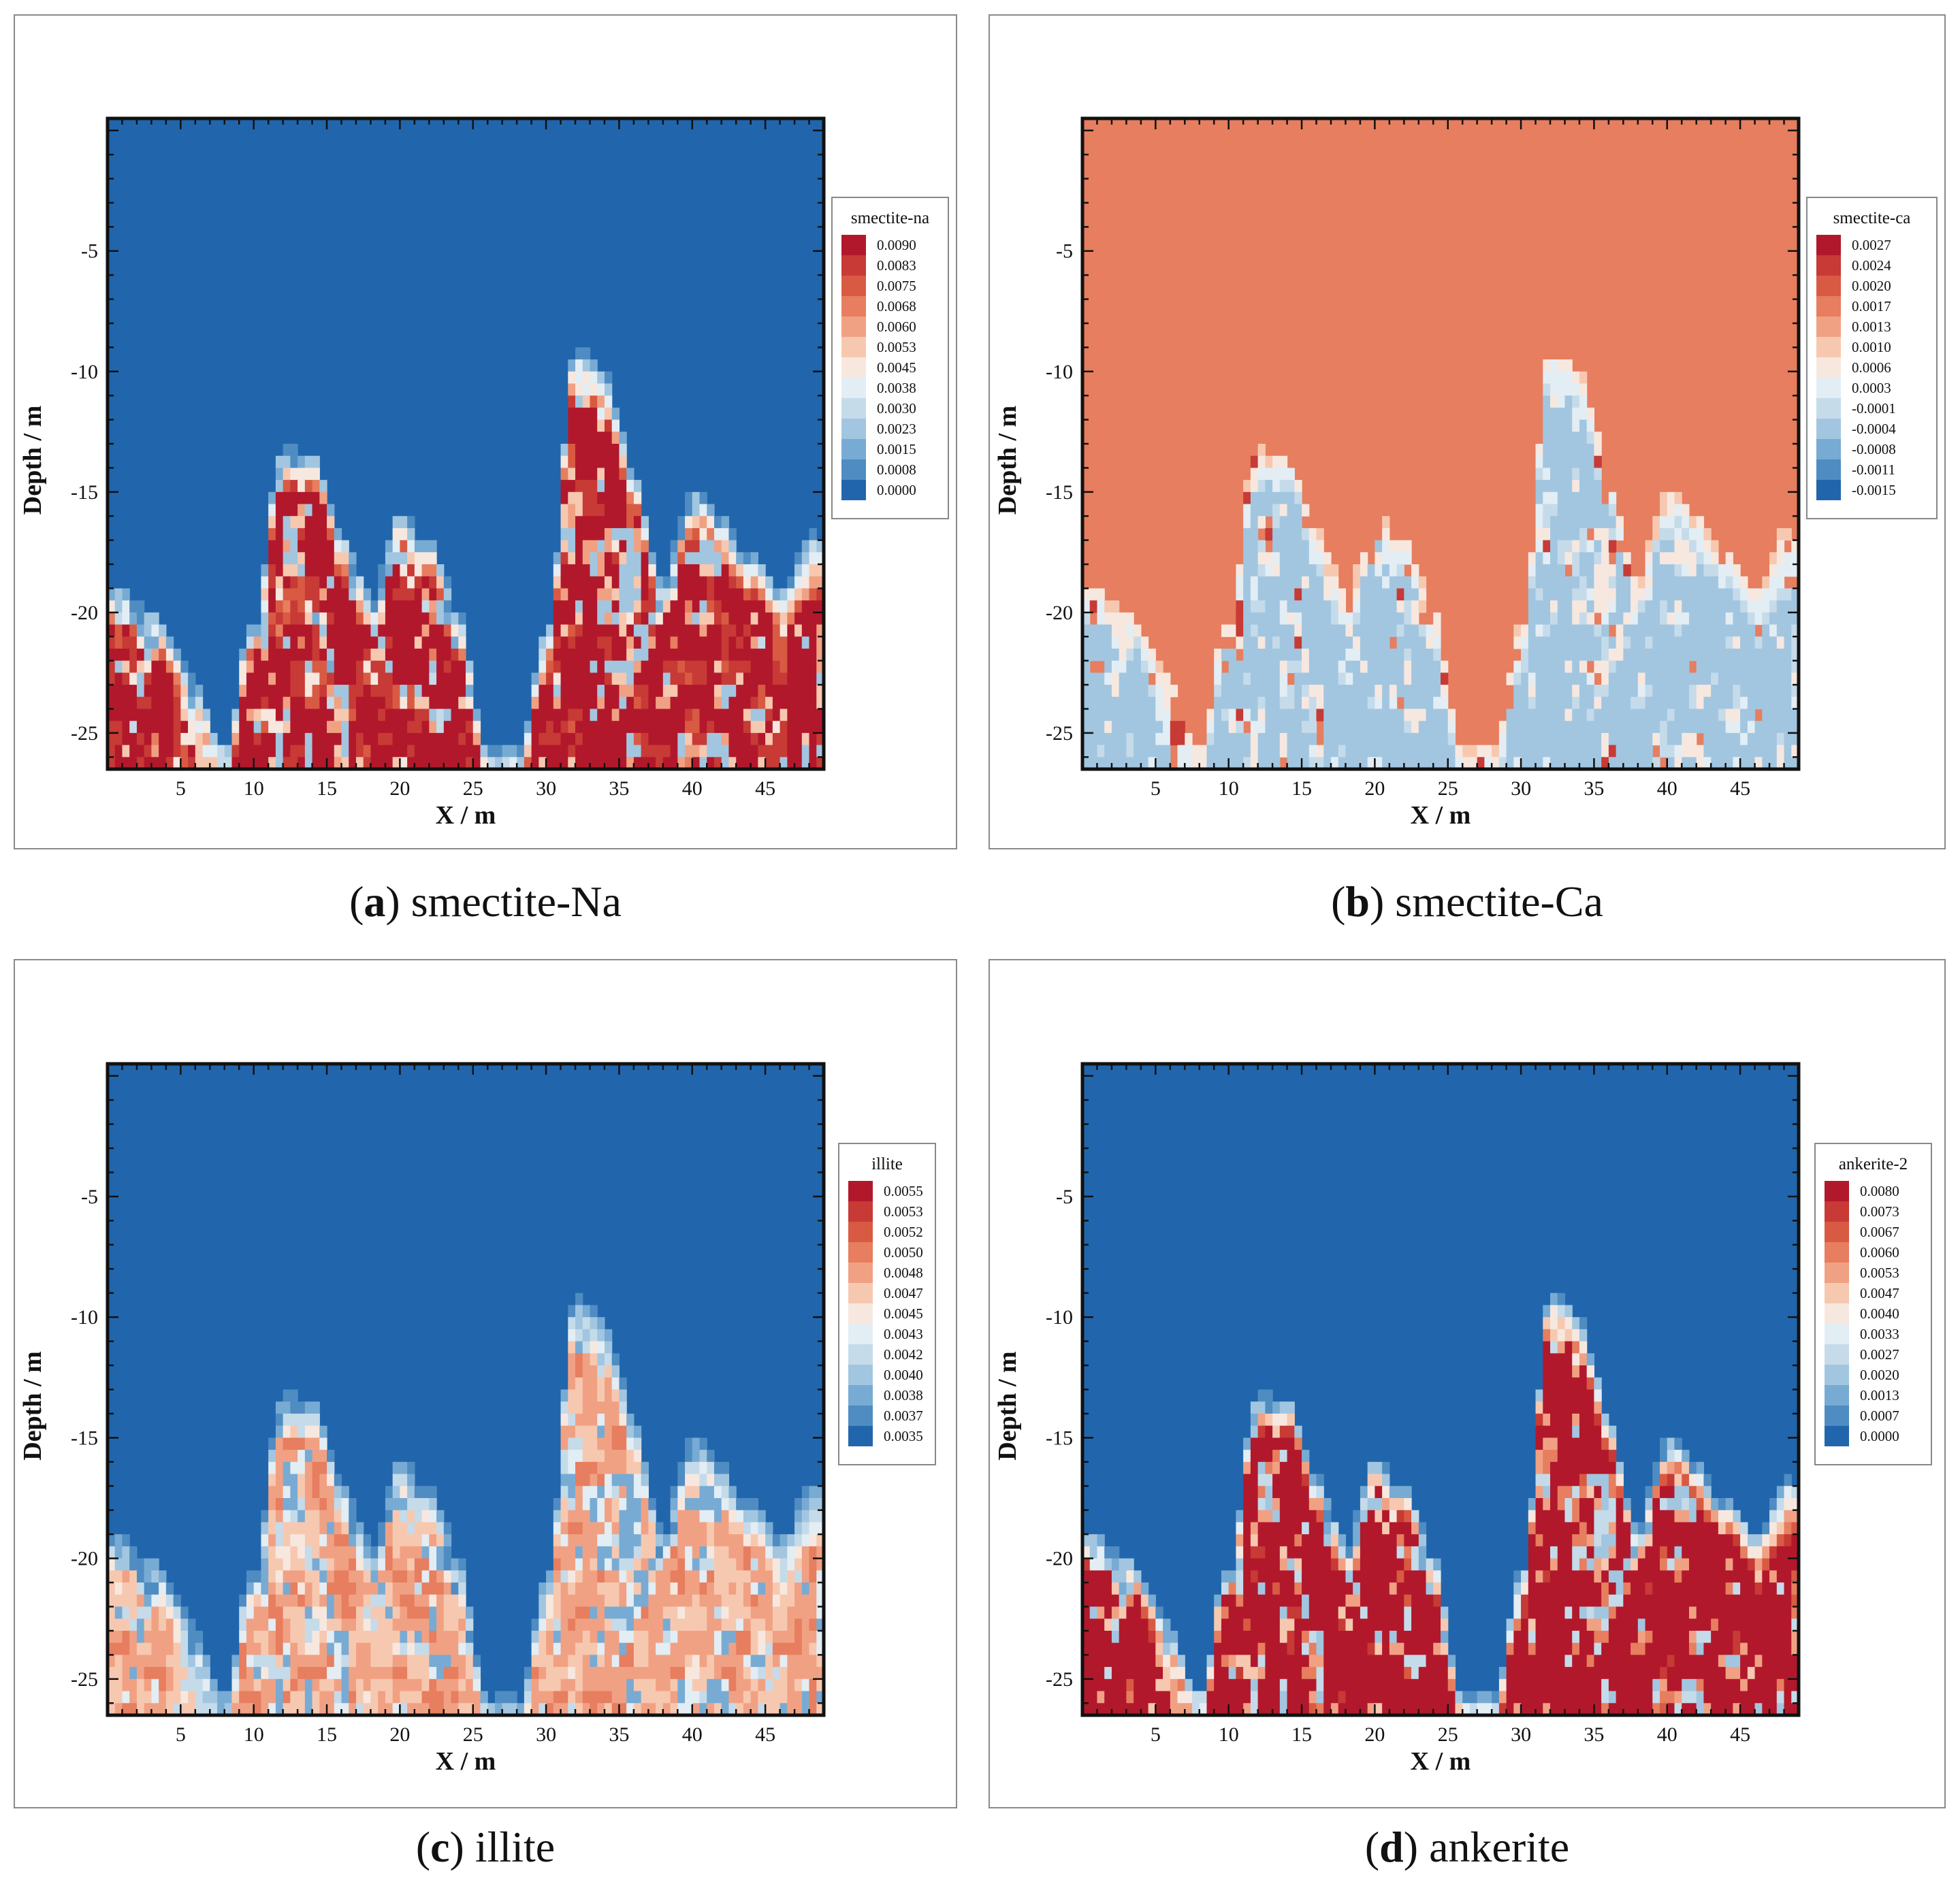  What do you see at coordinates (1007, 461) in the screenshot?
I see `y-axis-label: Depth / m` at bounding box center [1007, 461].